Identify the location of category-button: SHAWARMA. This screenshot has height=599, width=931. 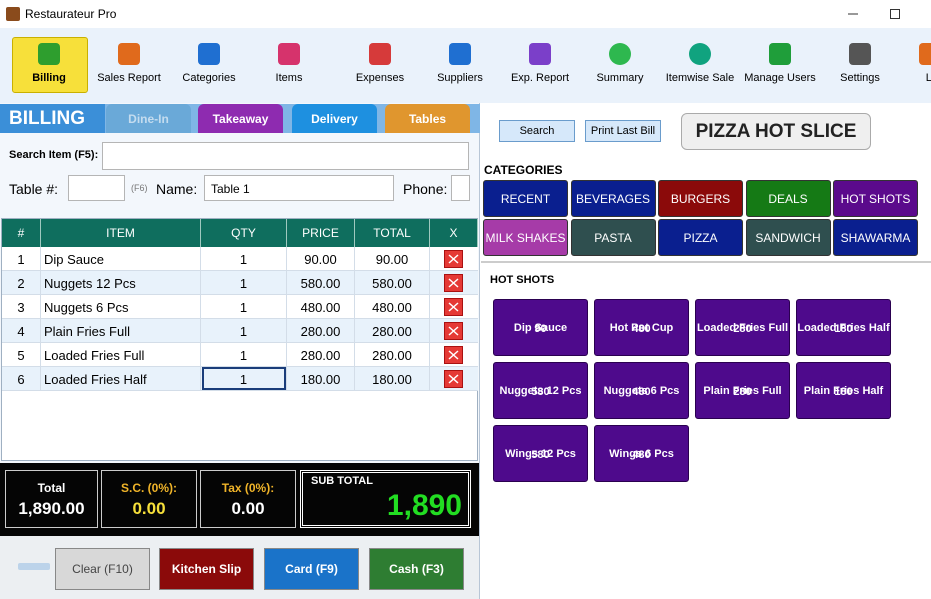
(875, 237).